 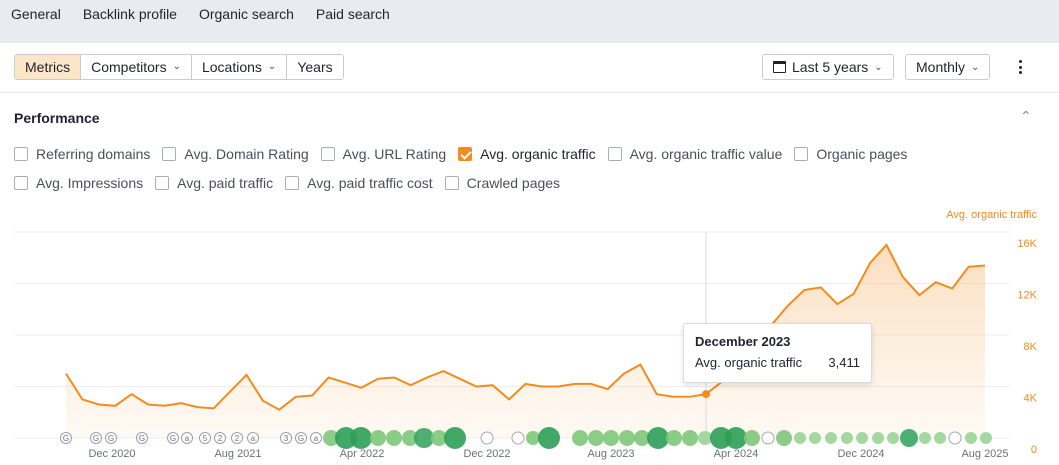 What do you see at coordinates (136, 67) in the screenshot?
I see `competitors-button: Competitors ⌄` at bounding box center [136, 67].